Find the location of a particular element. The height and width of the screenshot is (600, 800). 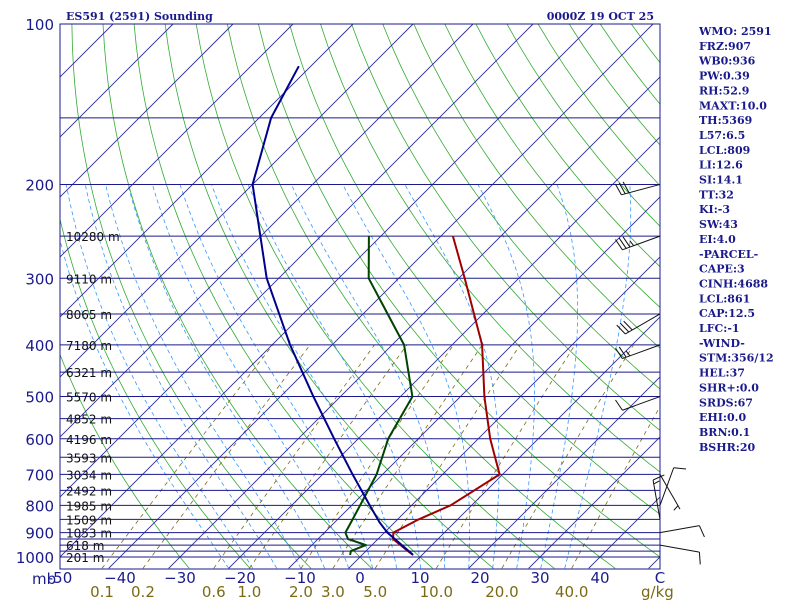

temperature-tick-label: 40 is located at coordinates (599, 578).